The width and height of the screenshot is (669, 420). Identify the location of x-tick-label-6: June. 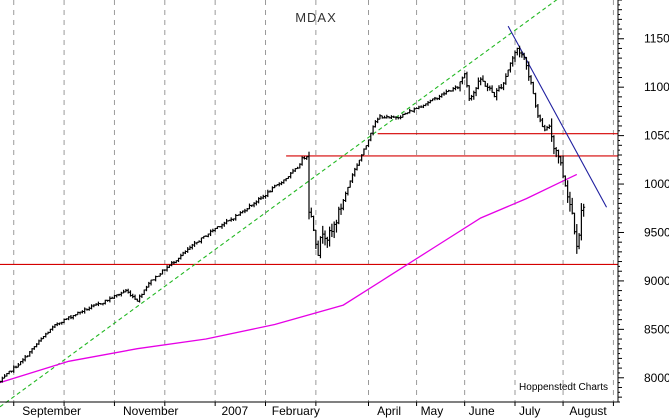
(482, 411).